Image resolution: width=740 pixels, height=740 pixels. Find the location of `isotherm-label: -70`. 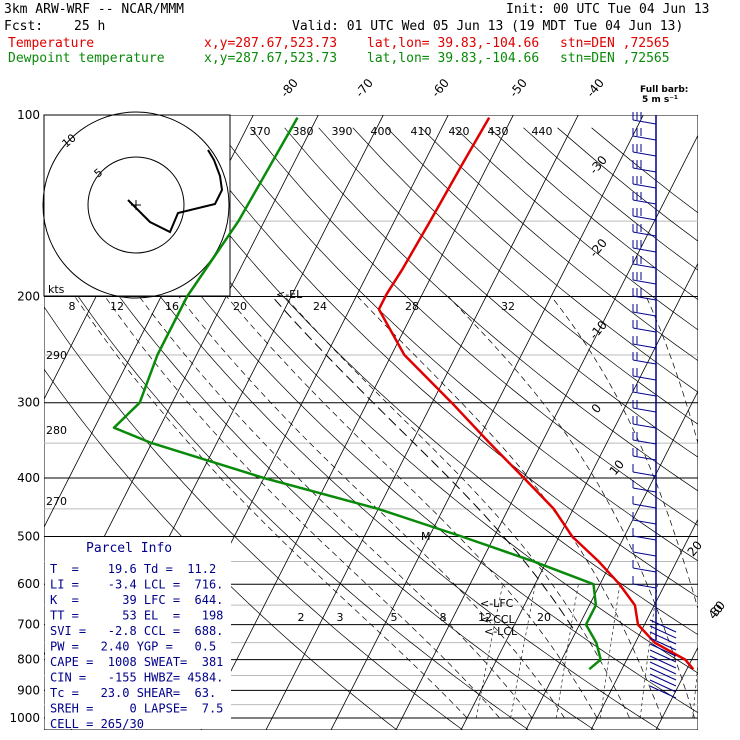

isotherm-label: -70 is located at coordinates (364, 88).